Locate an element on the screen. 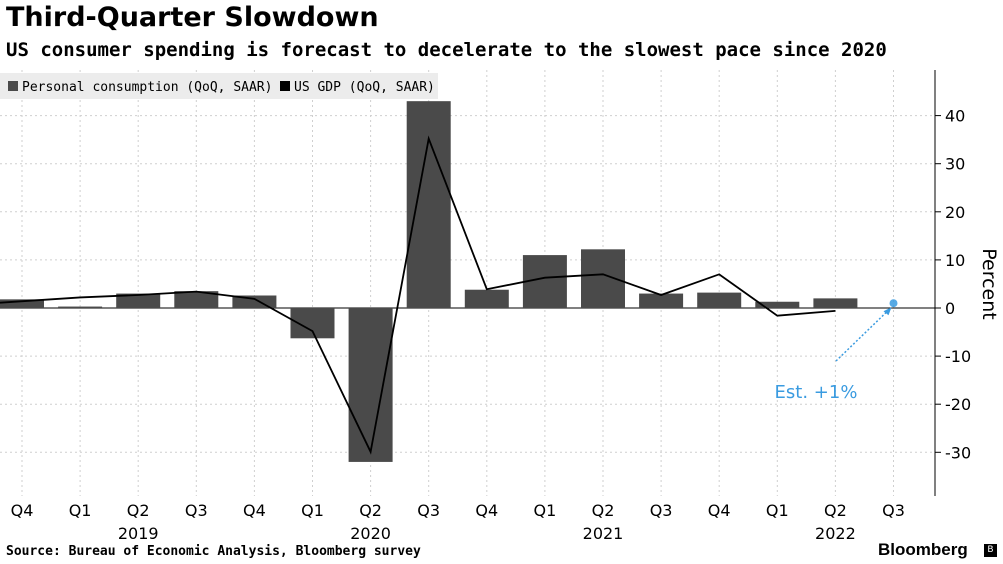 The height and width of the screenshot is (564, 1003). x-year-label: 2020 is located at coordinates (370, 533).